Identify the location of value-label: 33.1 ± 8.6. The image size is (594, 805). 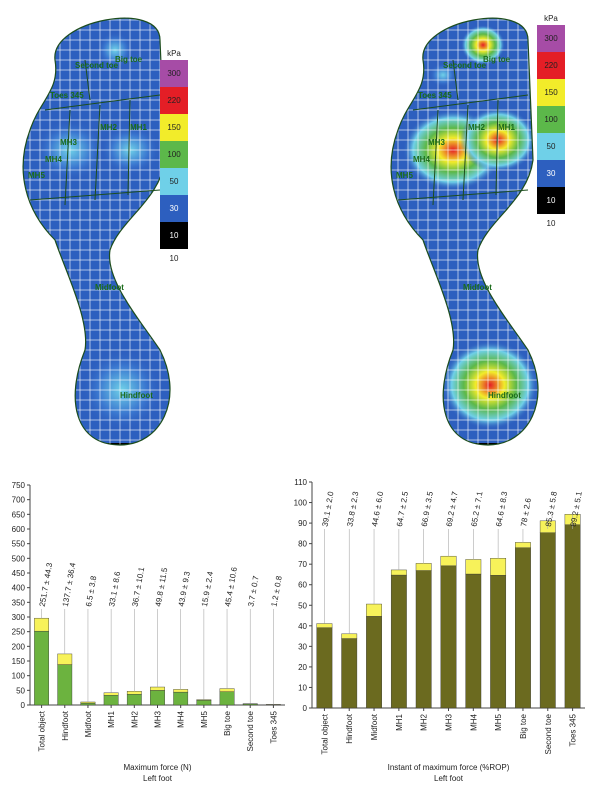
(114, 588).